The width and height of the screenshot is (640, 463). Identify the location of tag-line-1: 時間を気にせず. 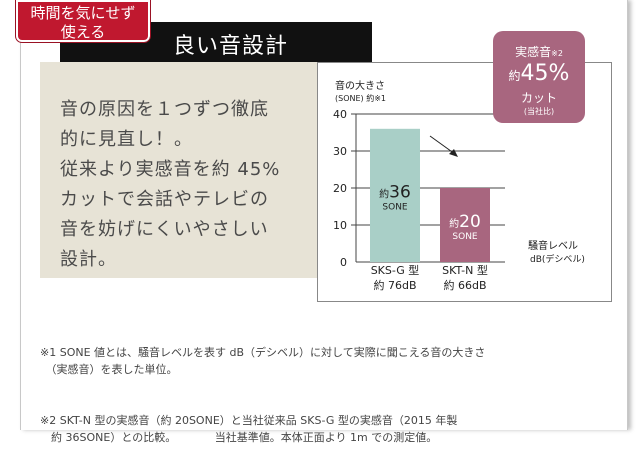
(83, 13).